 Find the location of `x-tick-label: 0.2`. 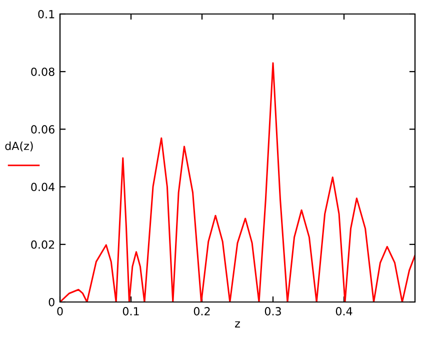

x-tick-label: 0.2 is located at coordinates (202, 311).